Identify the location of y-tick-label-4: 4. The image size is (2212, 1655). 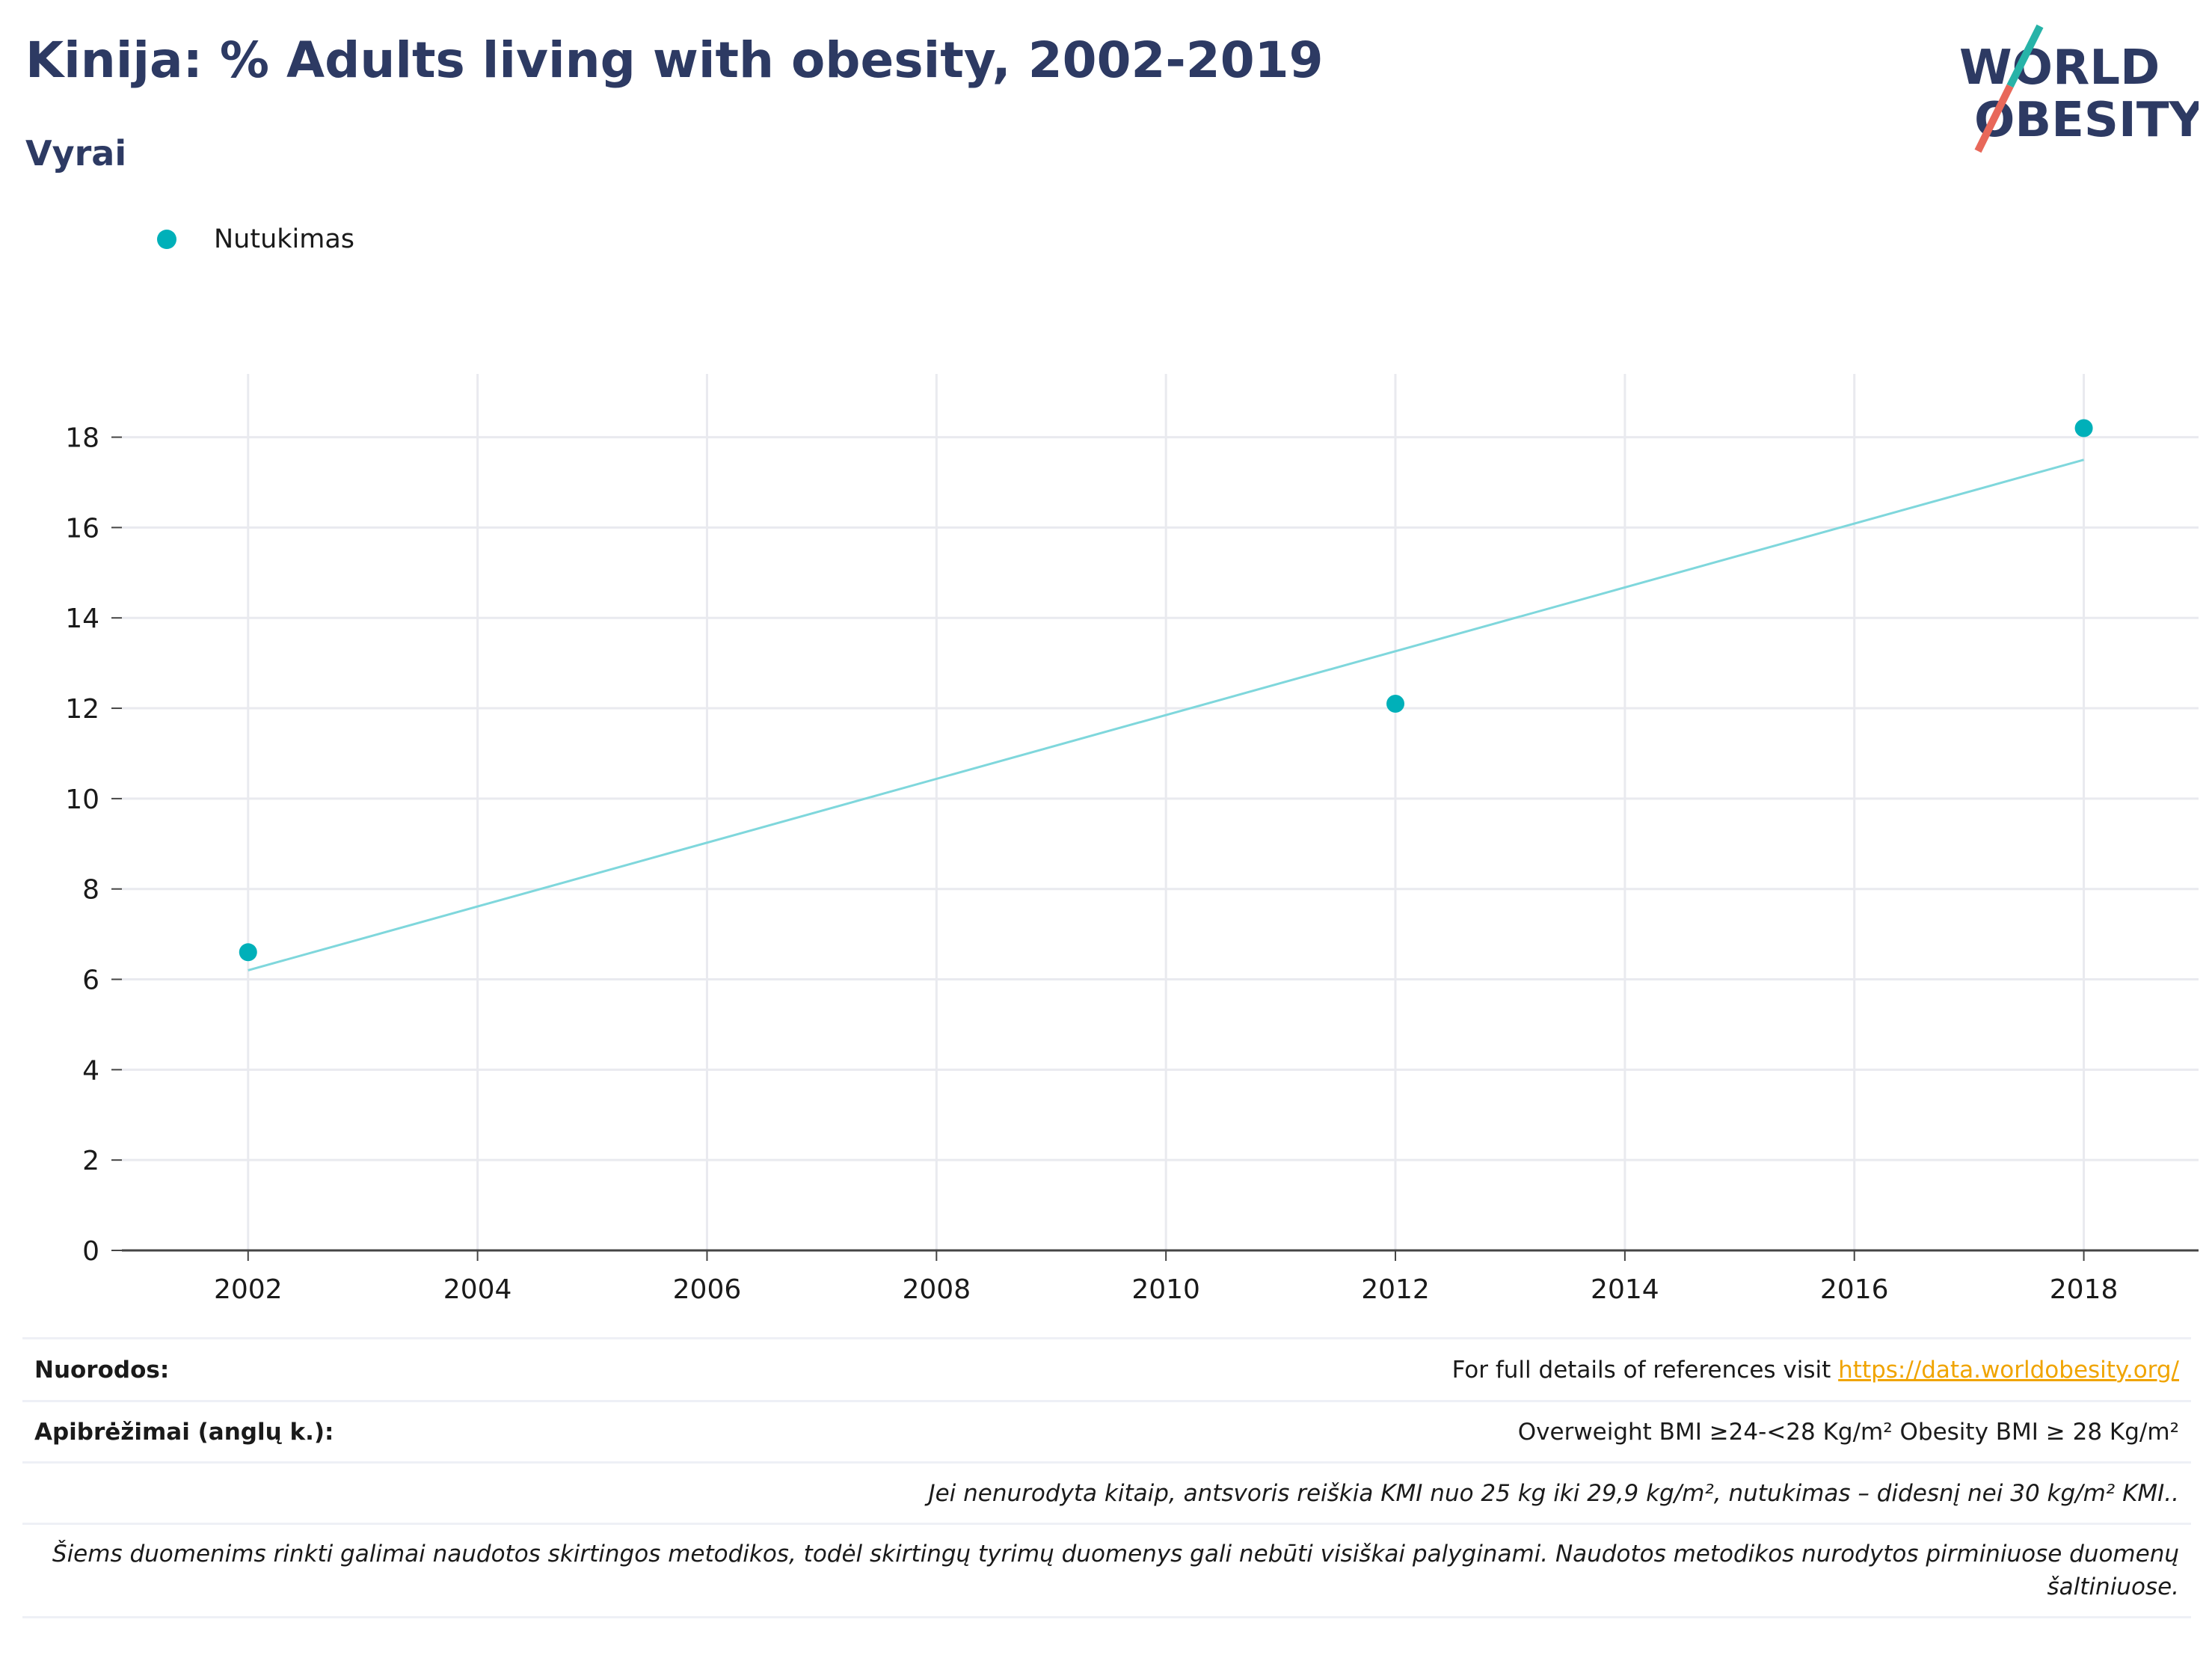
(90, 1070).